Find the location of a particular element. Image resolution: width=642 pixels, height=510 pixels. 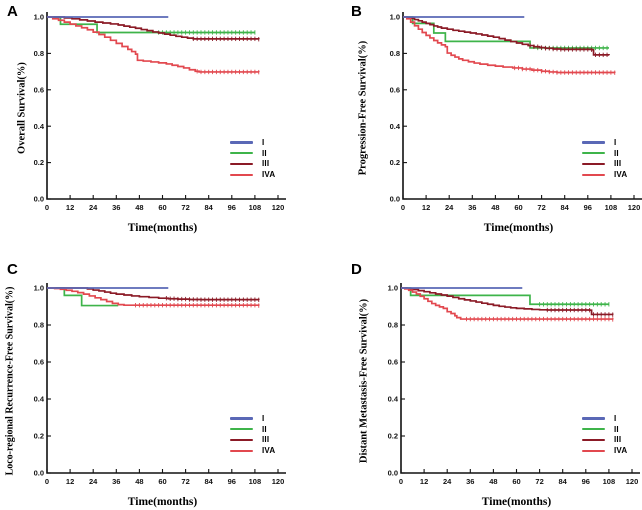

legend-c: I II III IVA is located at coordinates (252, 434).